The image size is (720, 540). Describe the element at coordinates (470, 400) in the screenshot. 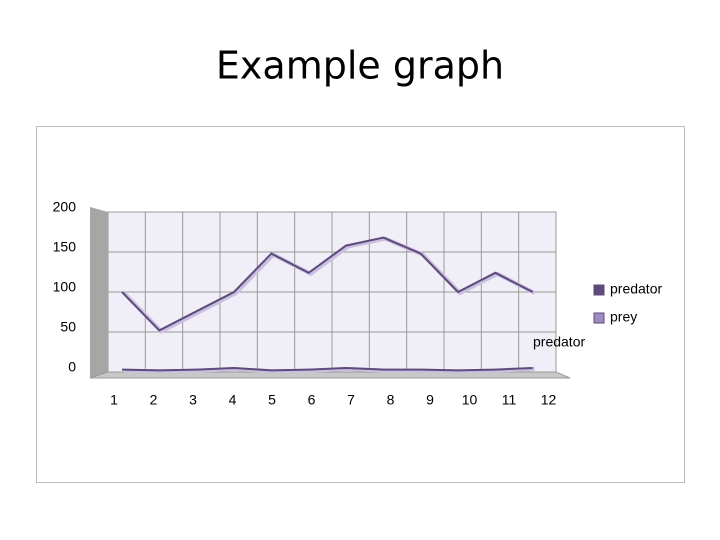

I see `x-tick-label: 10` at that location.